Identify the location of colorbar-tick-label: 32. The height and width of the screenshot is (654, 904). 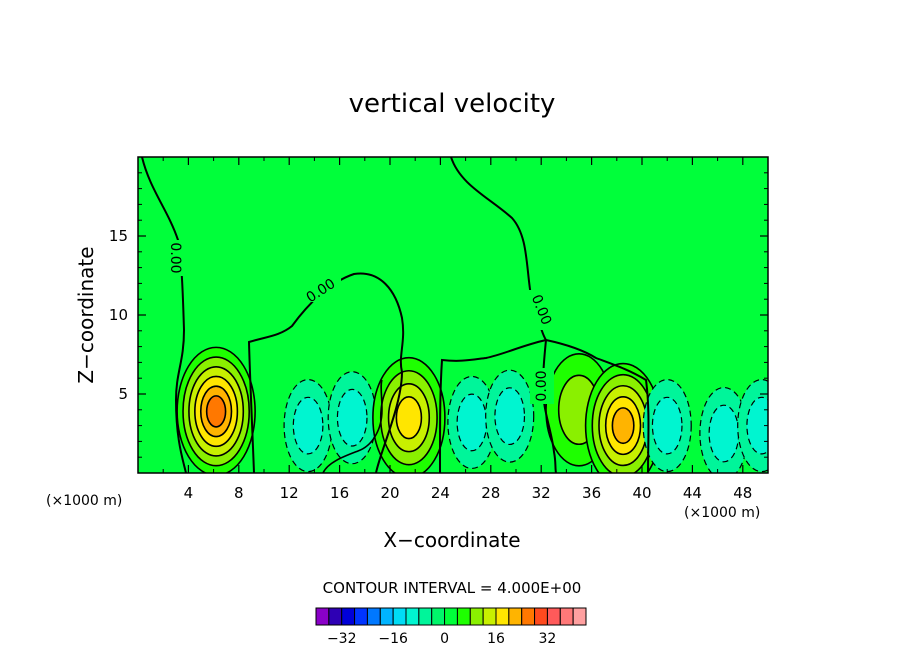
(548, 639).